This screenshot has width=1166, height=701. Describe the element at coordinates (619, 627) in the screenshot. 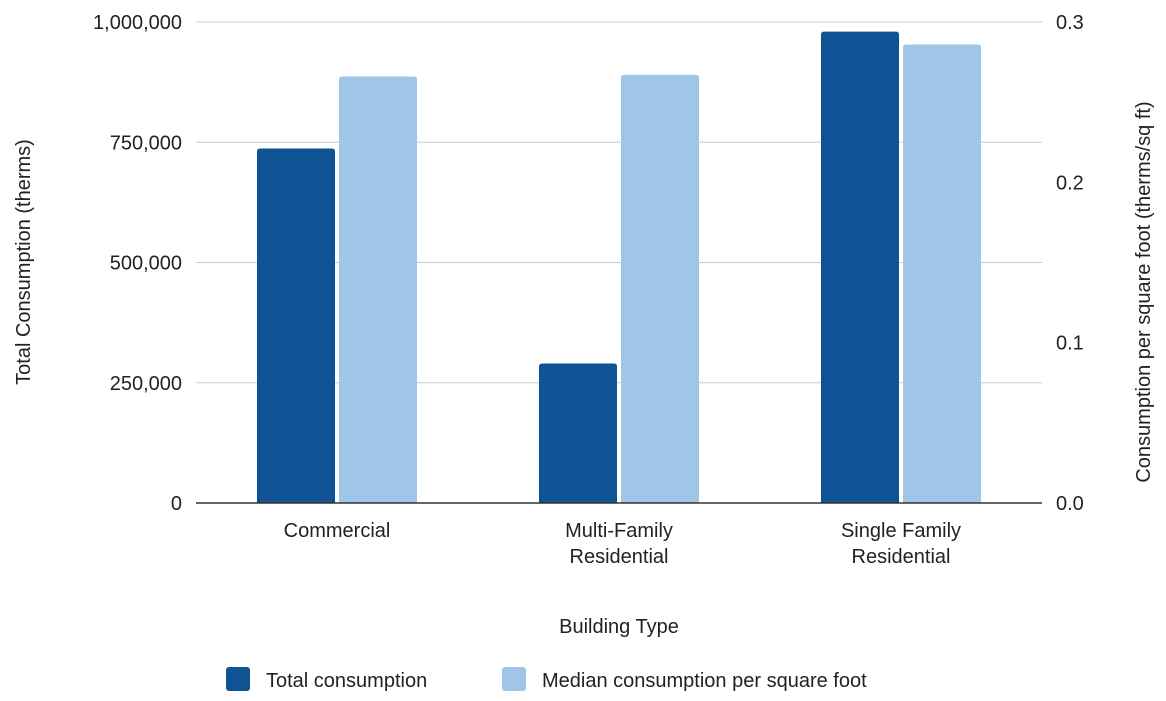

I see `x-axis-title: Building Type` at that location.